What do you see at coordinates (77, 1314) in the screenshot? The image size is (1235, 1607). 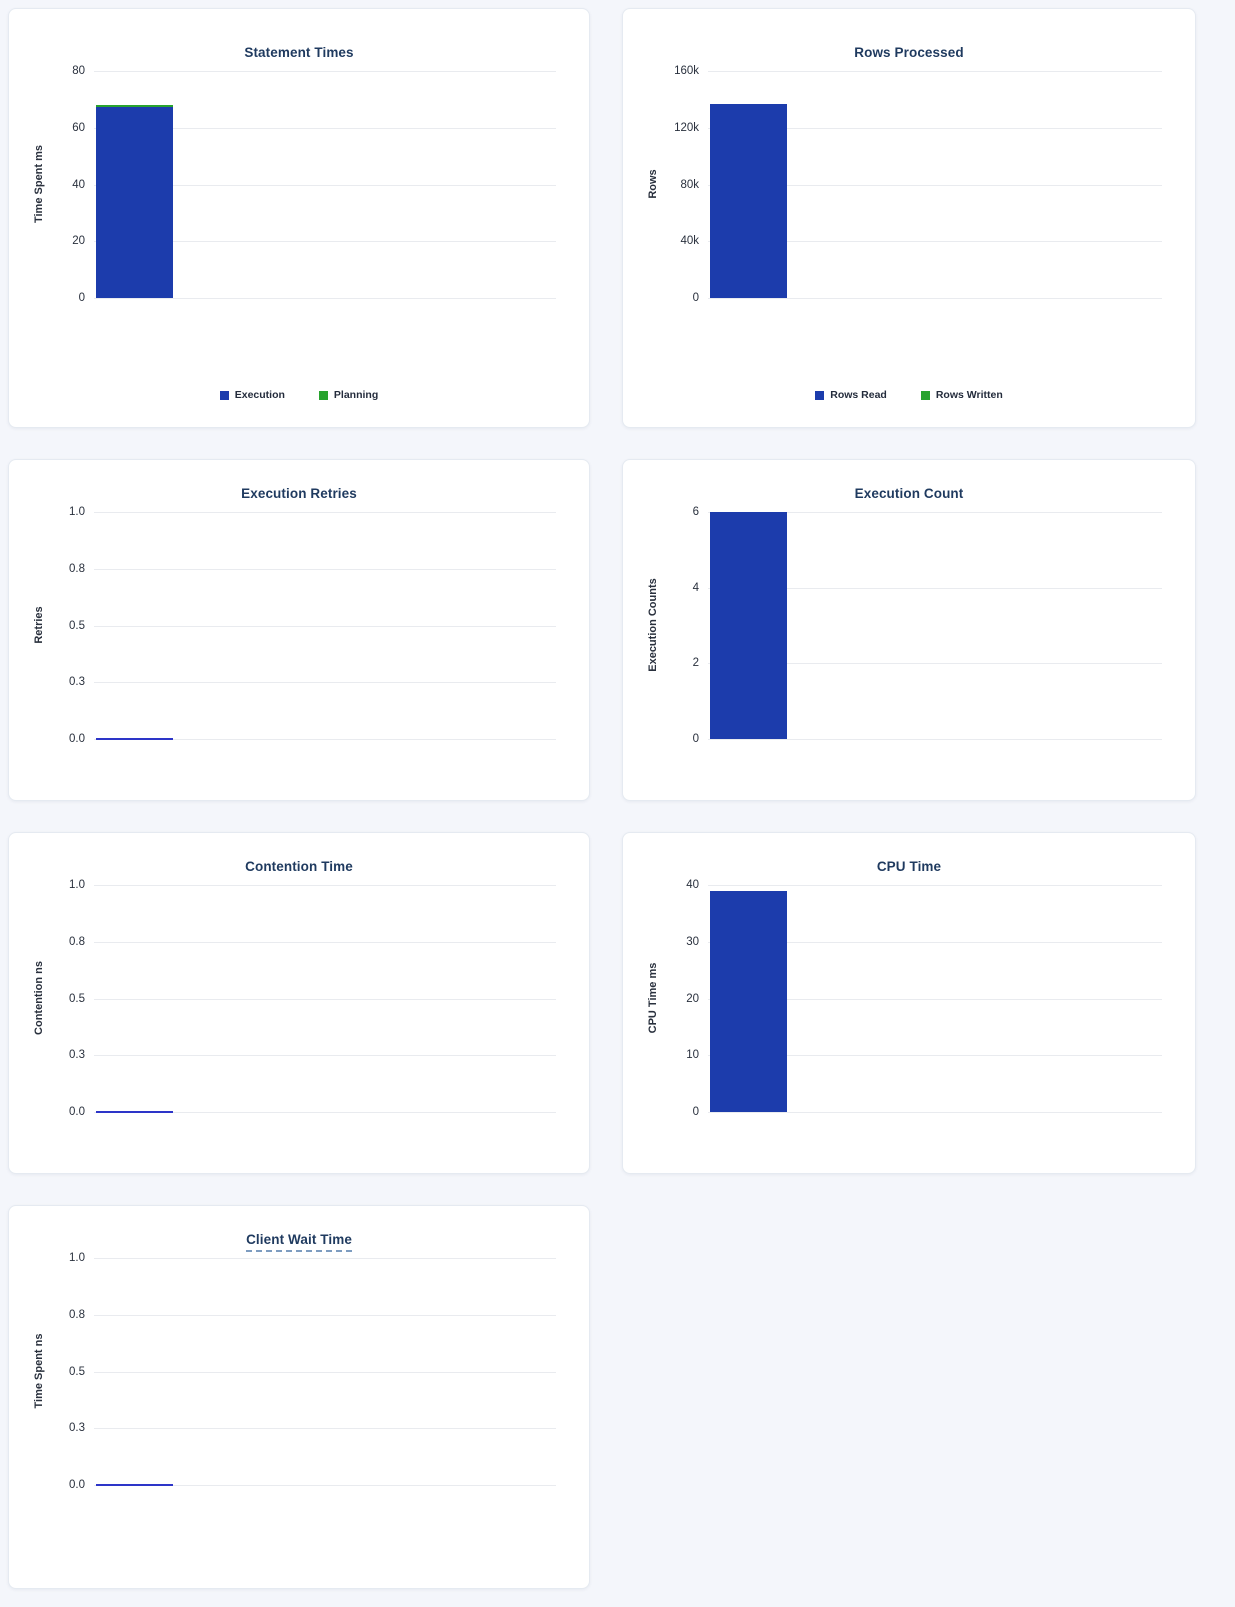 I see `y-tick-label: 0.8` at bounding box center [77, 1314].